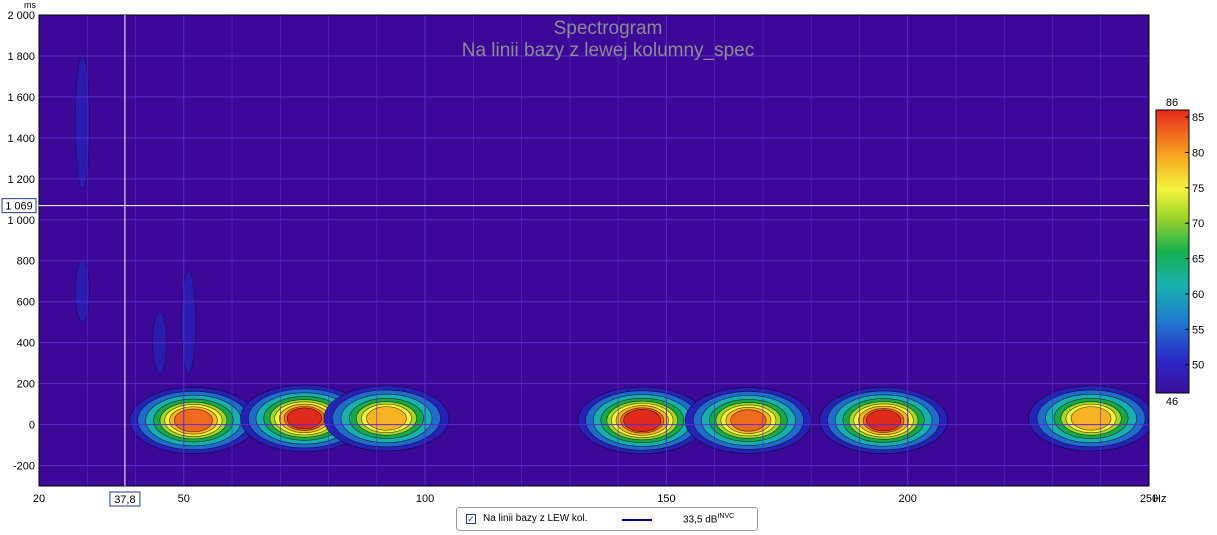 The image size is (1217, 535). Describe the element at coordinates (471, 519) in the screenshot. I see `series-visibility-checkbox: ✓` at that location.